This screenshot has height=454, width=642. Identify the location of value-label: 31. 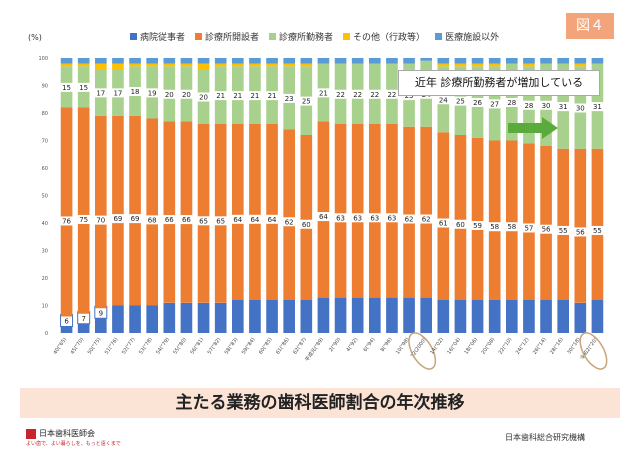
(597, 107).